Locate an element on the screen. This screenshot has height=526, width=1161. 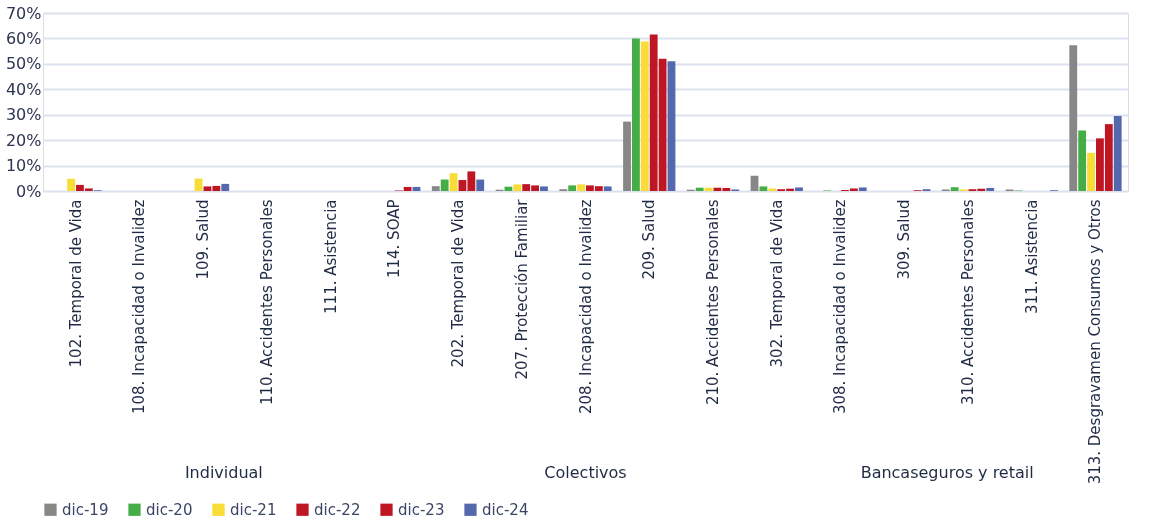
x-tick-label: 311. Asistencia is located at coordinates (1031, 256).